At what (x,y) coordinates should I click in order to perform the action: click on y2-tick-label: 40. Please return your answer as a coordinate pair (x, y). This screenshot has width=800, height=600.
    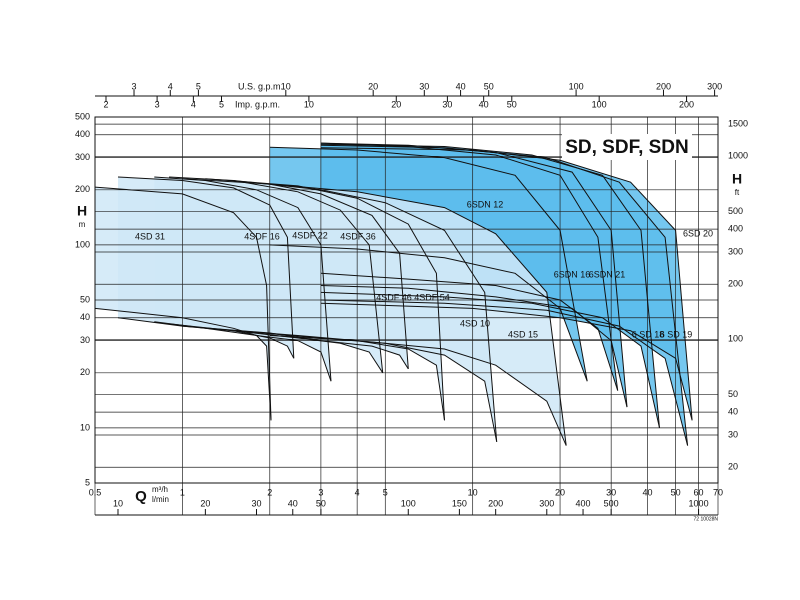
    Looking at the image, I should click on (733, 412).